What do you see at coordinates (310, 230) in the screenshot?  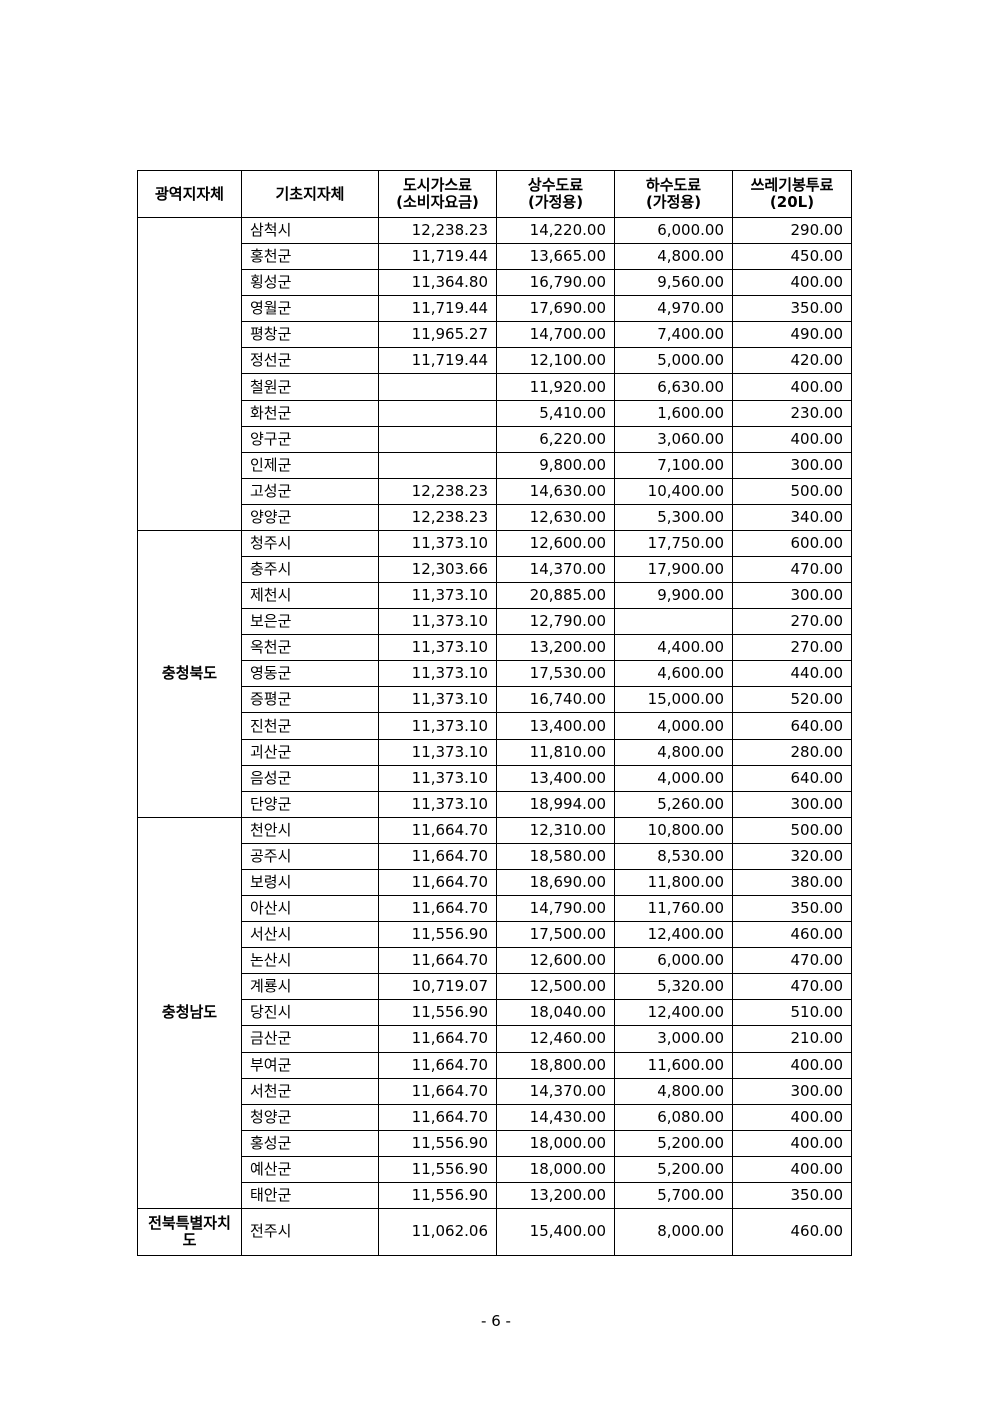 I see `municipality-cell: 삼척시` at bounding box center [310, 230].